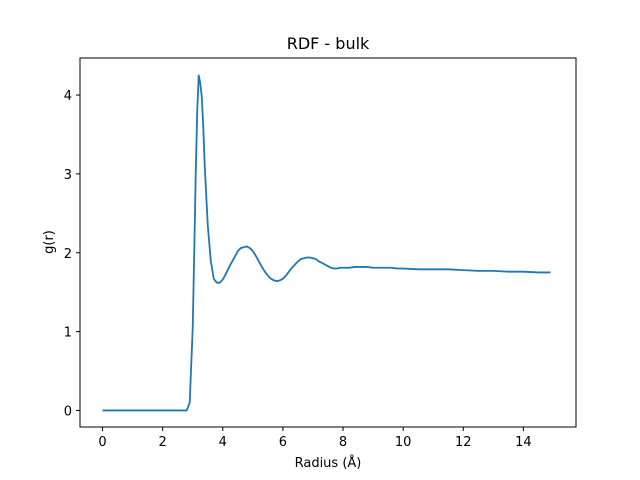  What do you see at coordinates (463, 442) in the screenshot?
I see `x-tick-label: 12` at bounding box center [463, 442].